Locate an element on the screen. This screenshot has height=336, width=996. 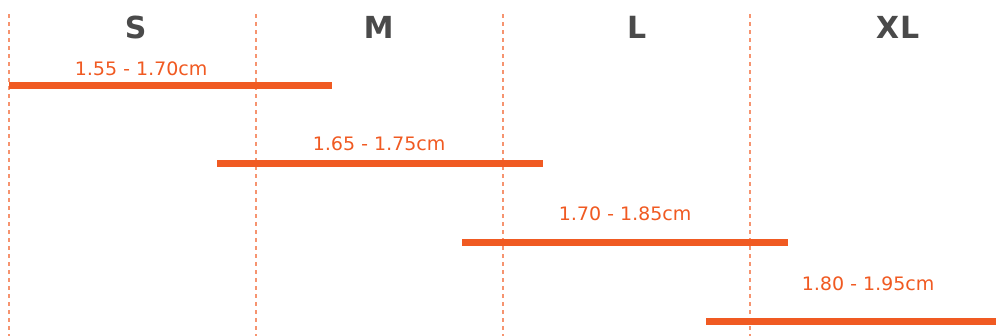
range-row-l: 1.70 - 1.85cm is located at coordinates (625, 224).